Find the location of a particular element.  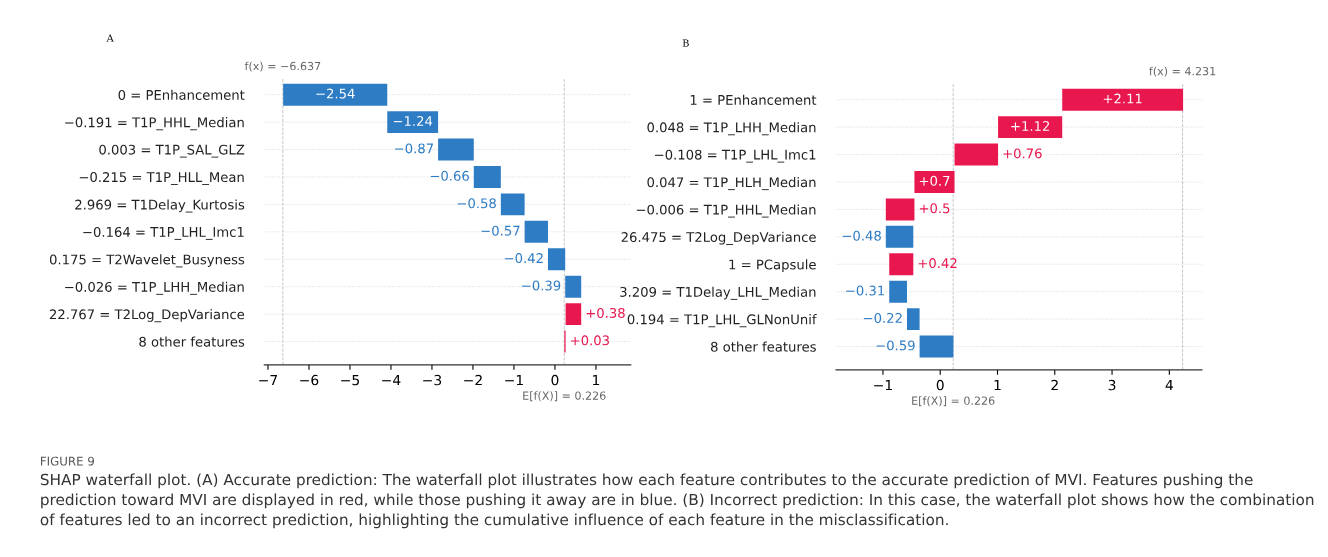

y-tick-label: 22.767 = T2Log_DepVariance is located at coordinates (147, 316).